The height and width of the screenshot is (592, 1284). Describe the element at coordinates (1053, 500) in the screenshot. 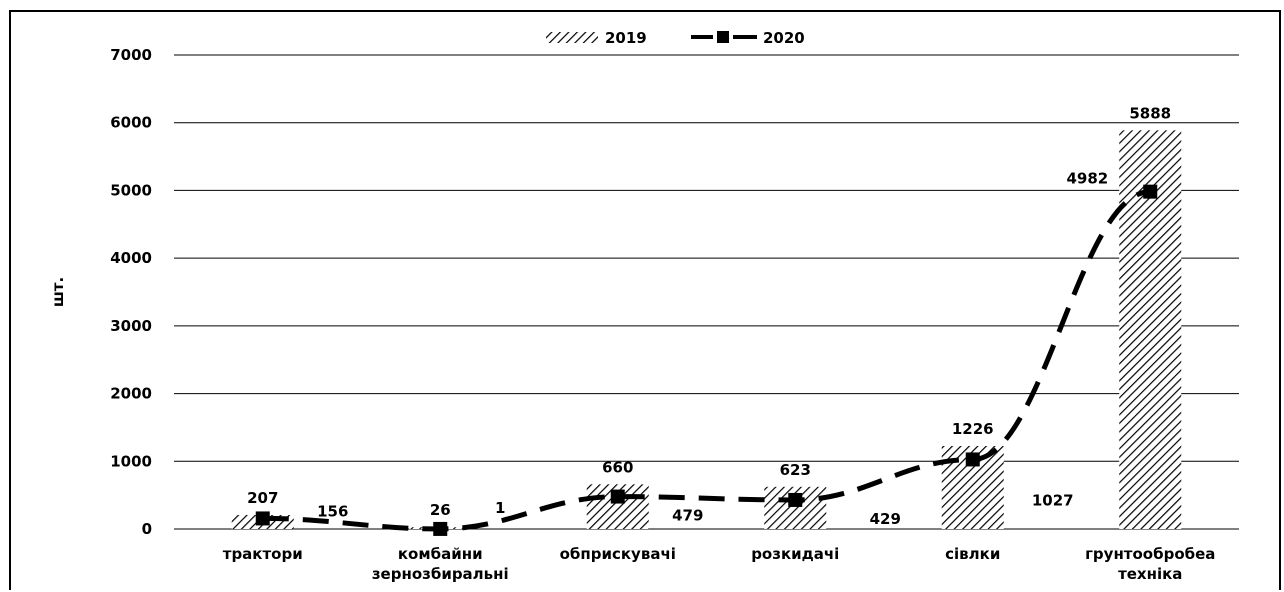

I see `data-label-2020-4: 1027` at that location.